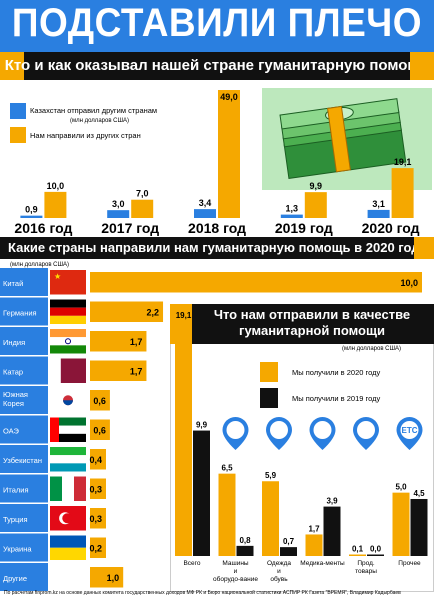 This screenshot has width=434, height=600. What do you see at coordinates (40, 265) in the screenshot?
I see `chart2-unit-note: (млн долларов США)` at bounding box center [40, 265].